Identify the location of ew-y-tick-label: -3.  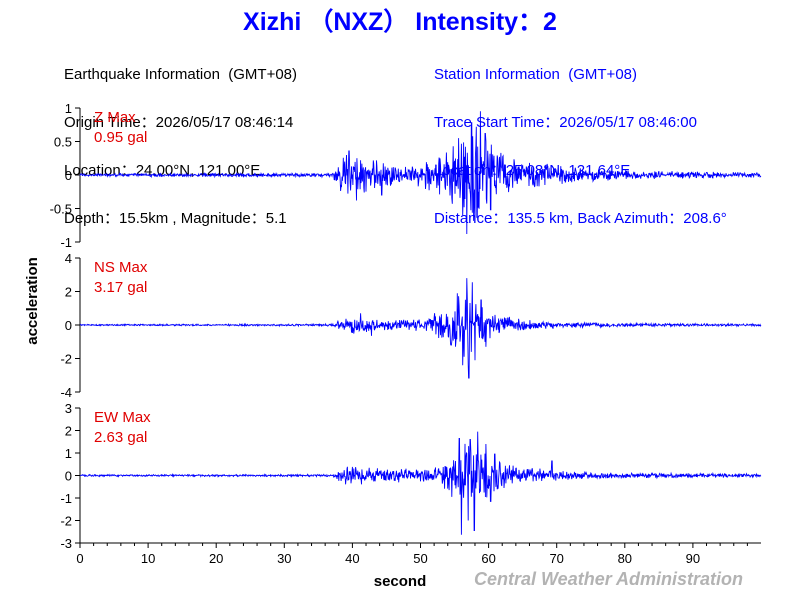
(66, 543).